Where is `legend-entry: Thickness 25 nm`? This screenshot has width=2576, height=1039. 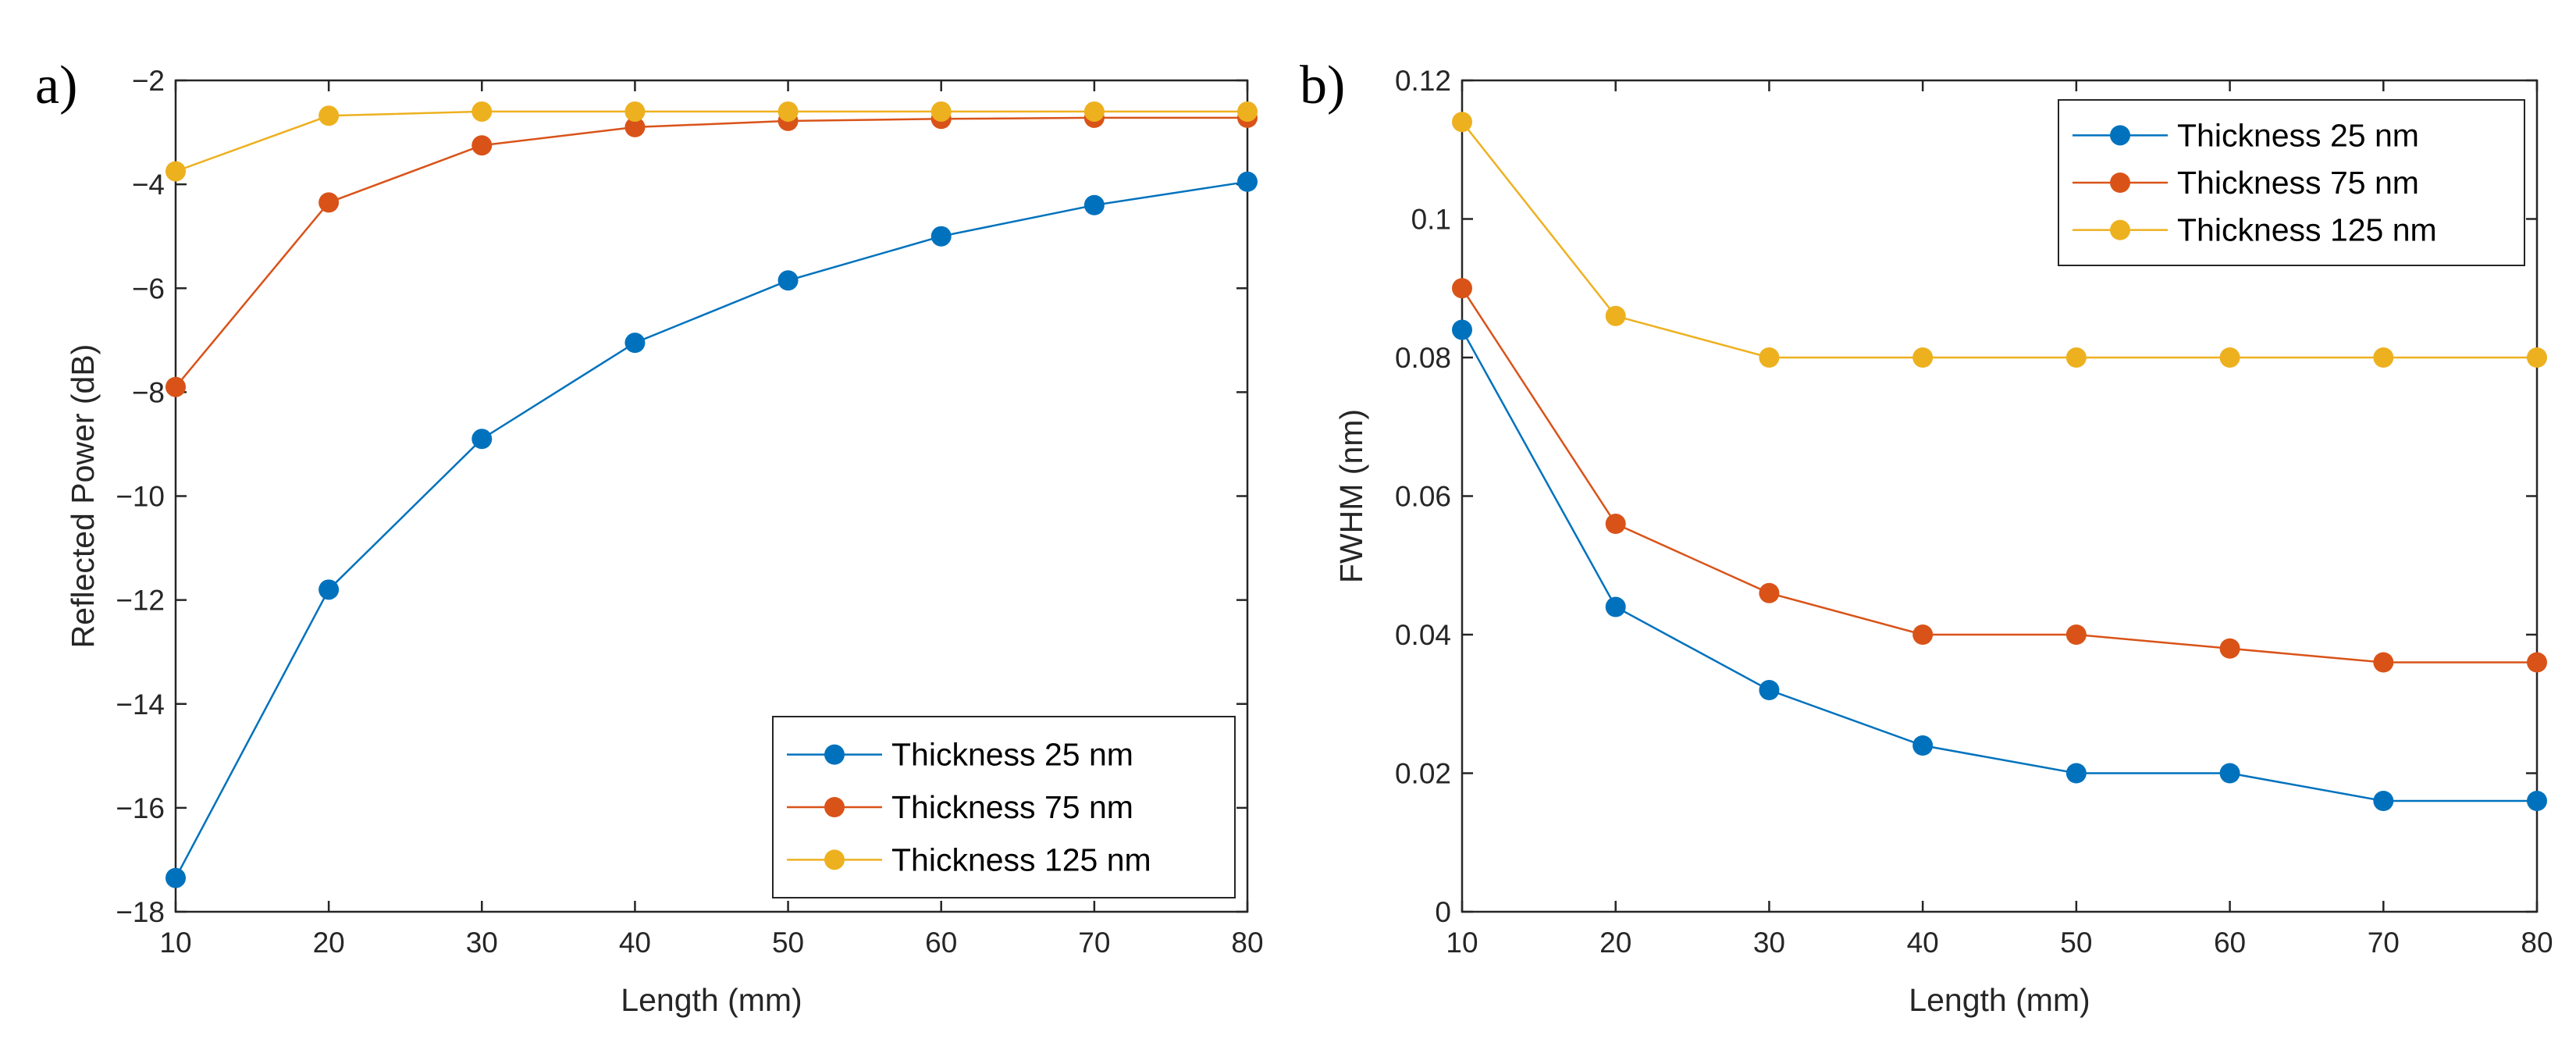 legend-entry: Thickness 25 nm is located at coordinates (1012, 755).